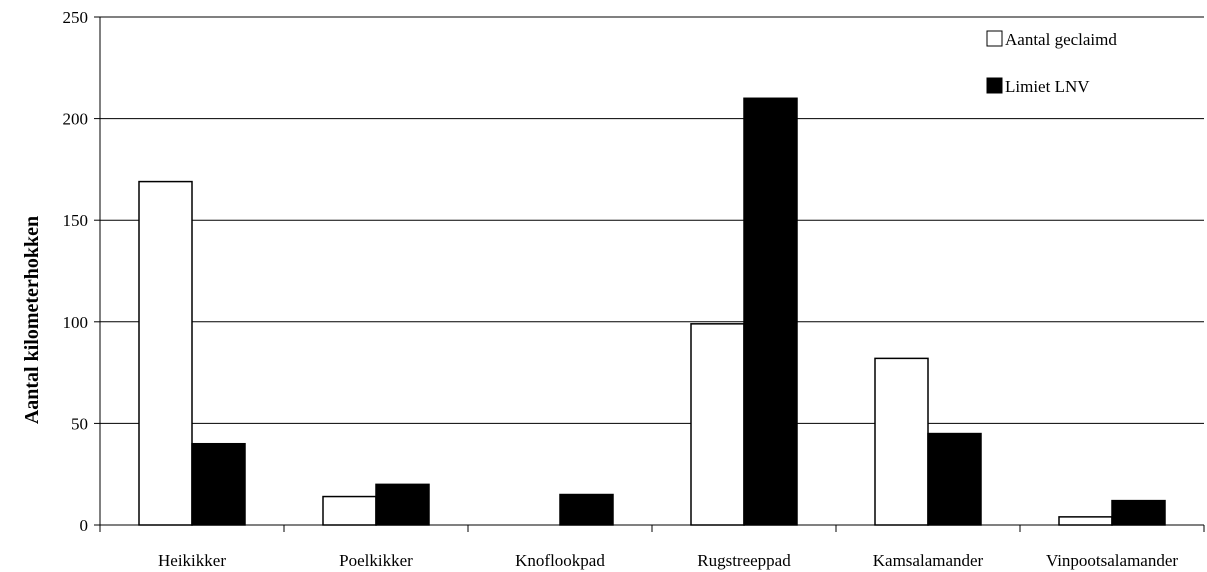  What do you see at coordinates (76, 119) in the screenshot?
I see `y-tick-label-200: 200` at bounding box center [76, 119].